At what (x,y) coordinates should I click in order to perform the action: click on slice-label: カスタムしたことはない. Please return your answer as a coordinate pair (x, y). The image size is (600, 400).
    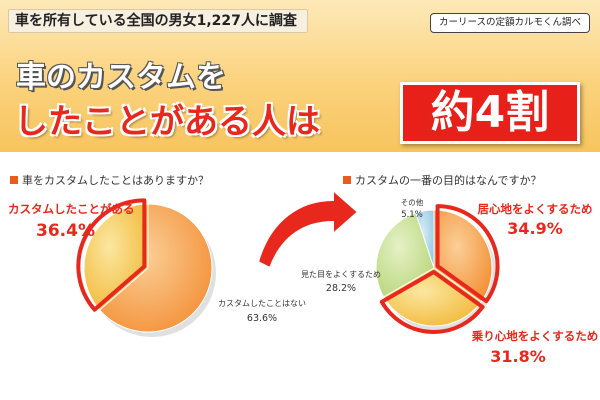
    Looking at the image, I should click on (262, 303).